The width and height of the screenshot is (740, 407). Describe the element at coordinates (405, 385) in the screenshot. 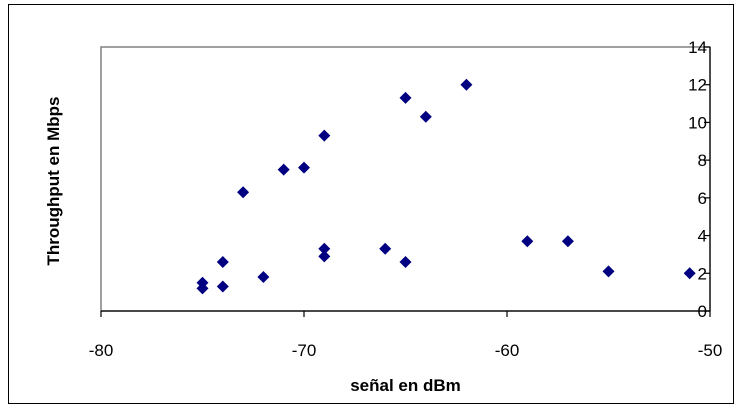

I see `x-axis-title: señal en dBm` at that location.